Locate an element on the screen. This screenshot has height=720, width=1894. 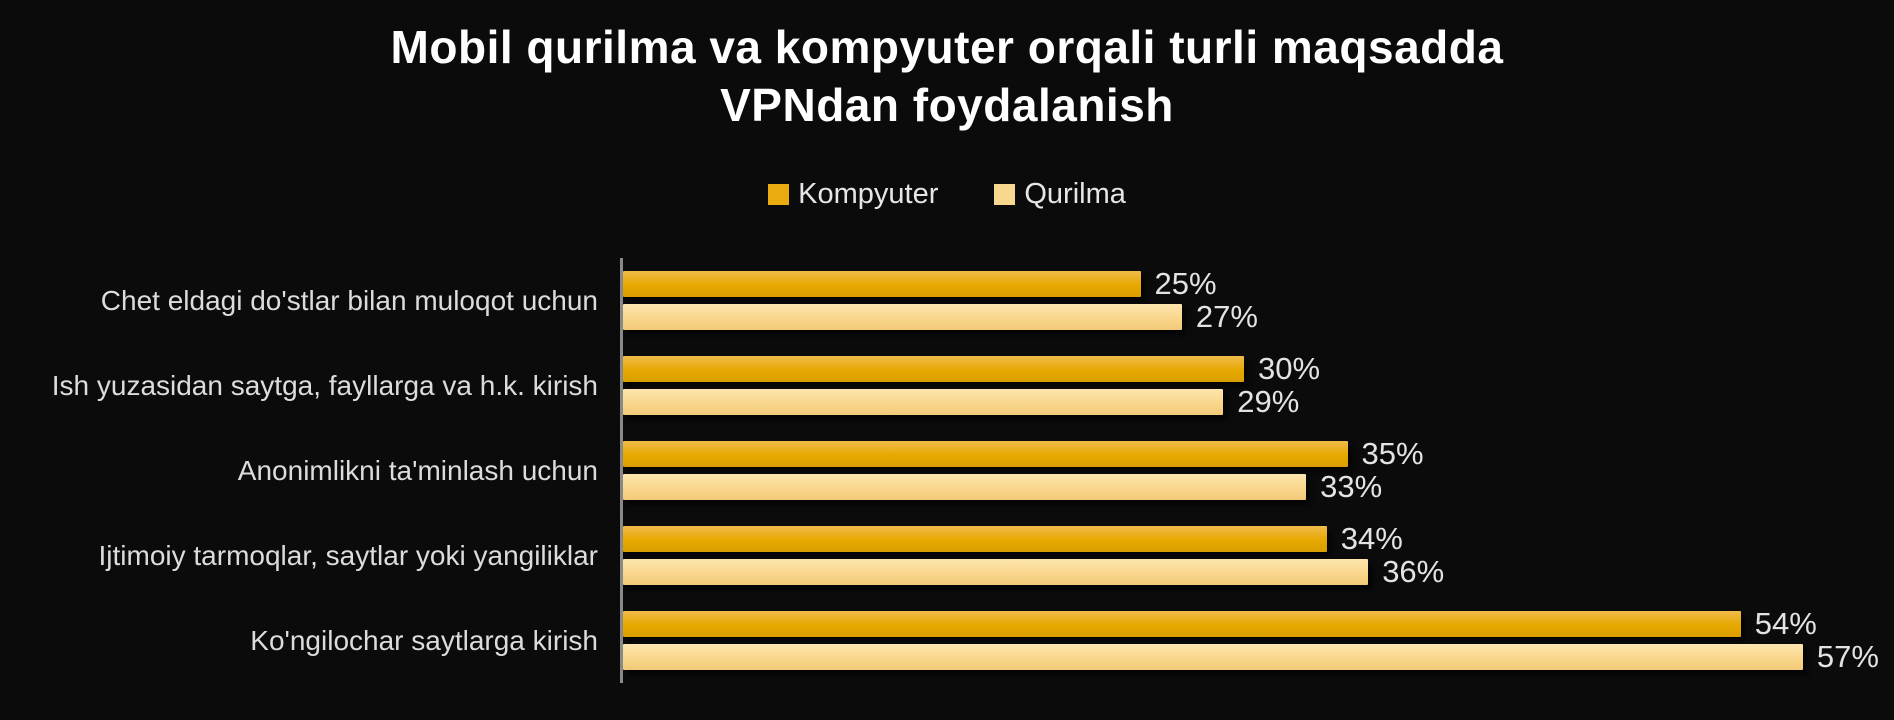
row-bars: 34% 36% is located at coordinates (1244, 556).